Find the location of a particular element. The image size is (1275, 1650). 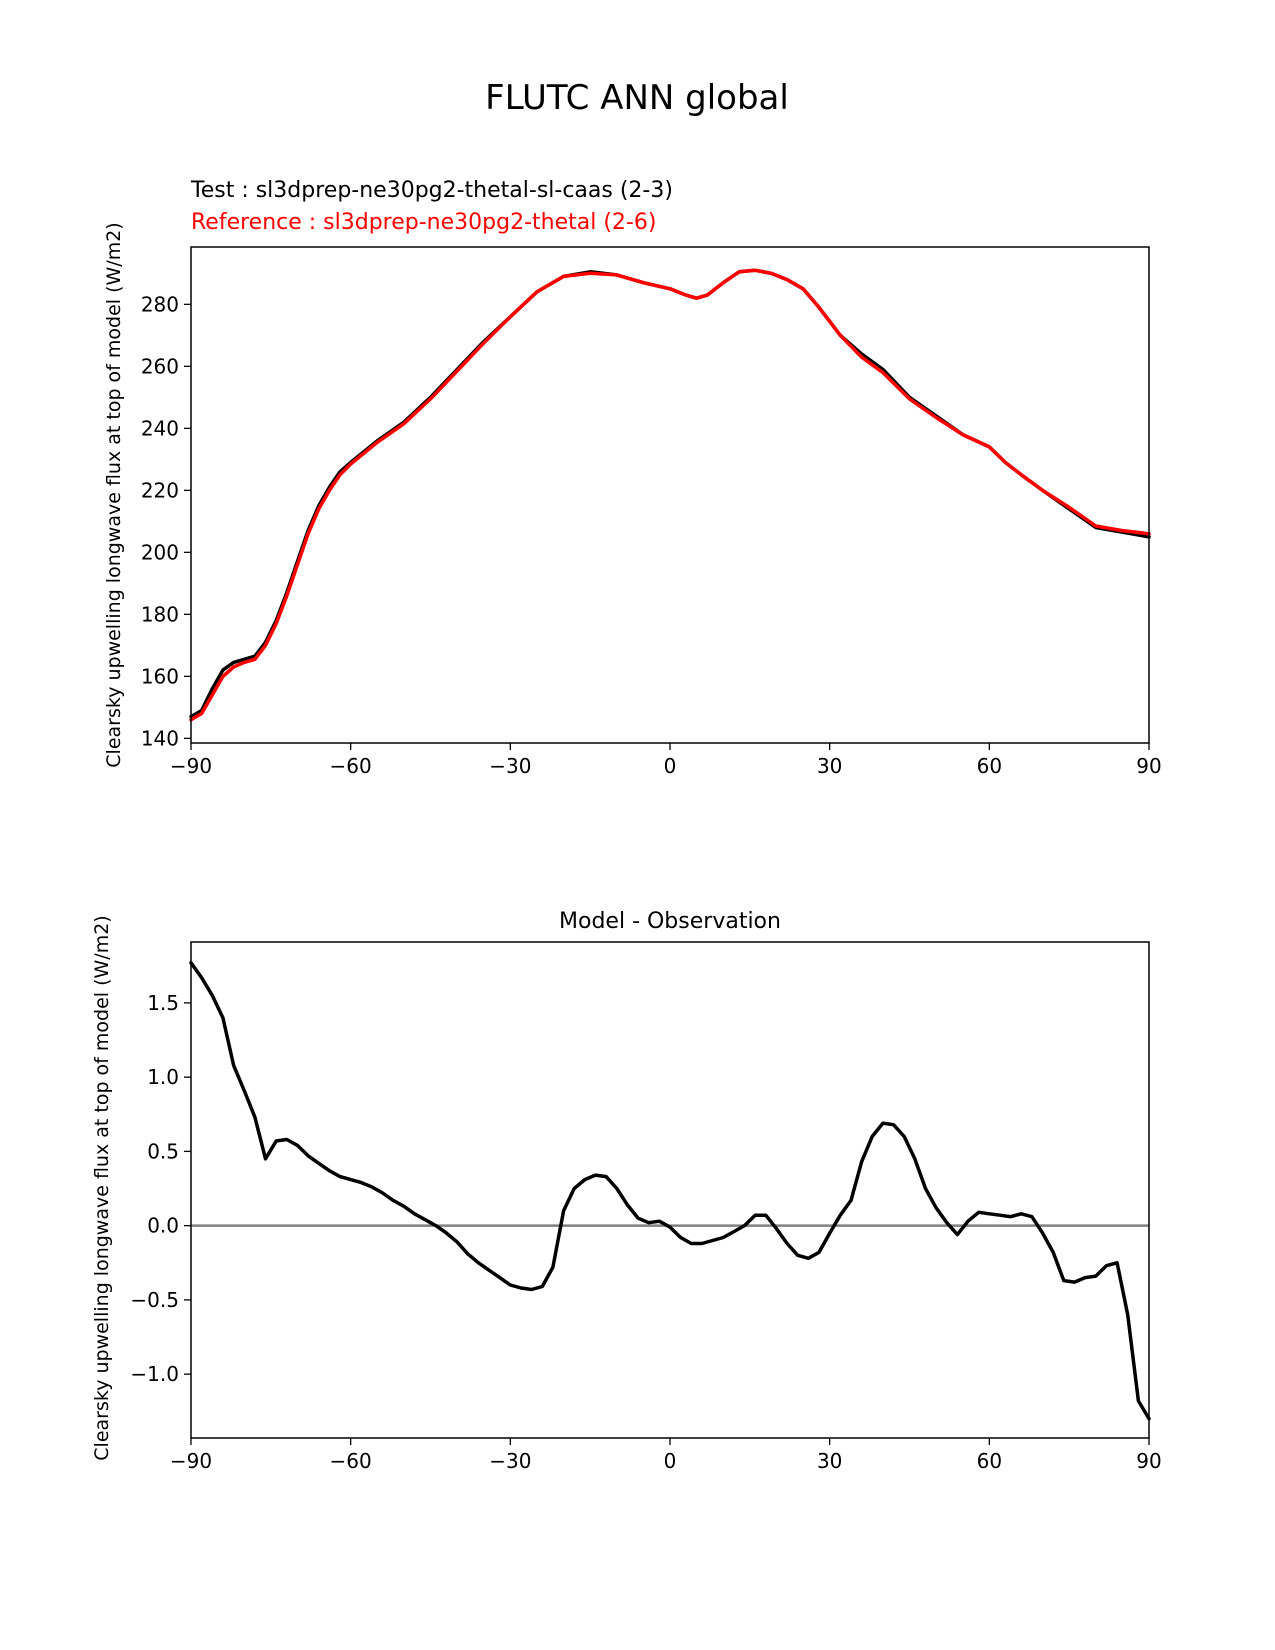

bottom-panel-ytick-label: 0.0 is located at coordinates (163, 1226).